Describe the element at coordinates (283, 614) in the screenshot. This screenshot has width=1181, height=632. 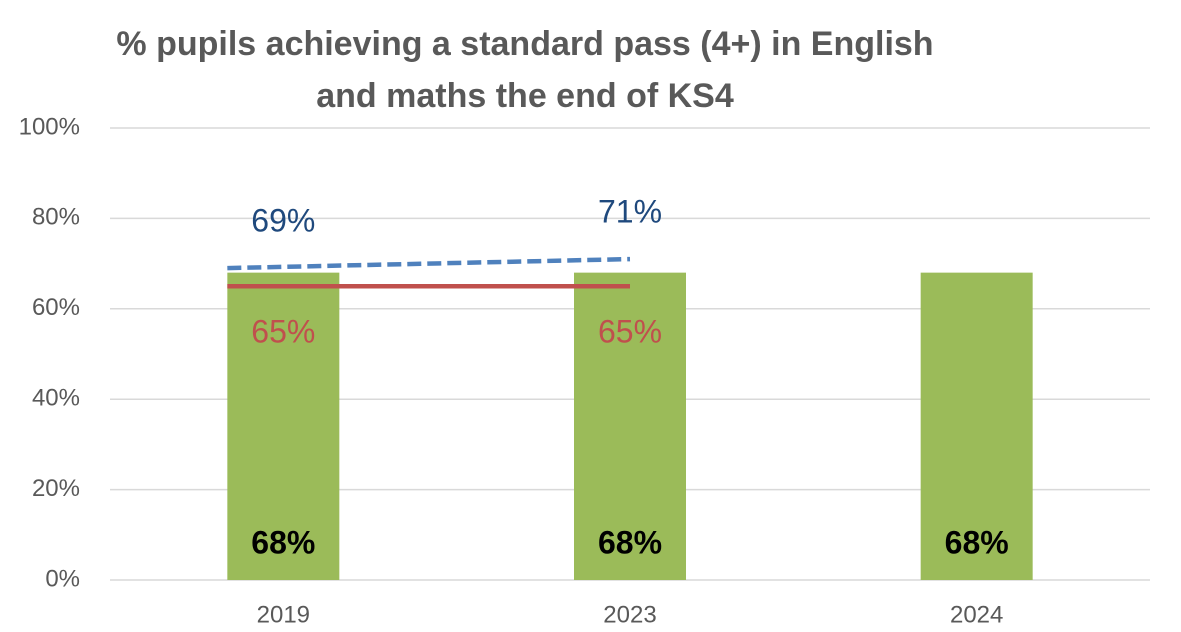
I see `x-tick-label: 2019` at that location.